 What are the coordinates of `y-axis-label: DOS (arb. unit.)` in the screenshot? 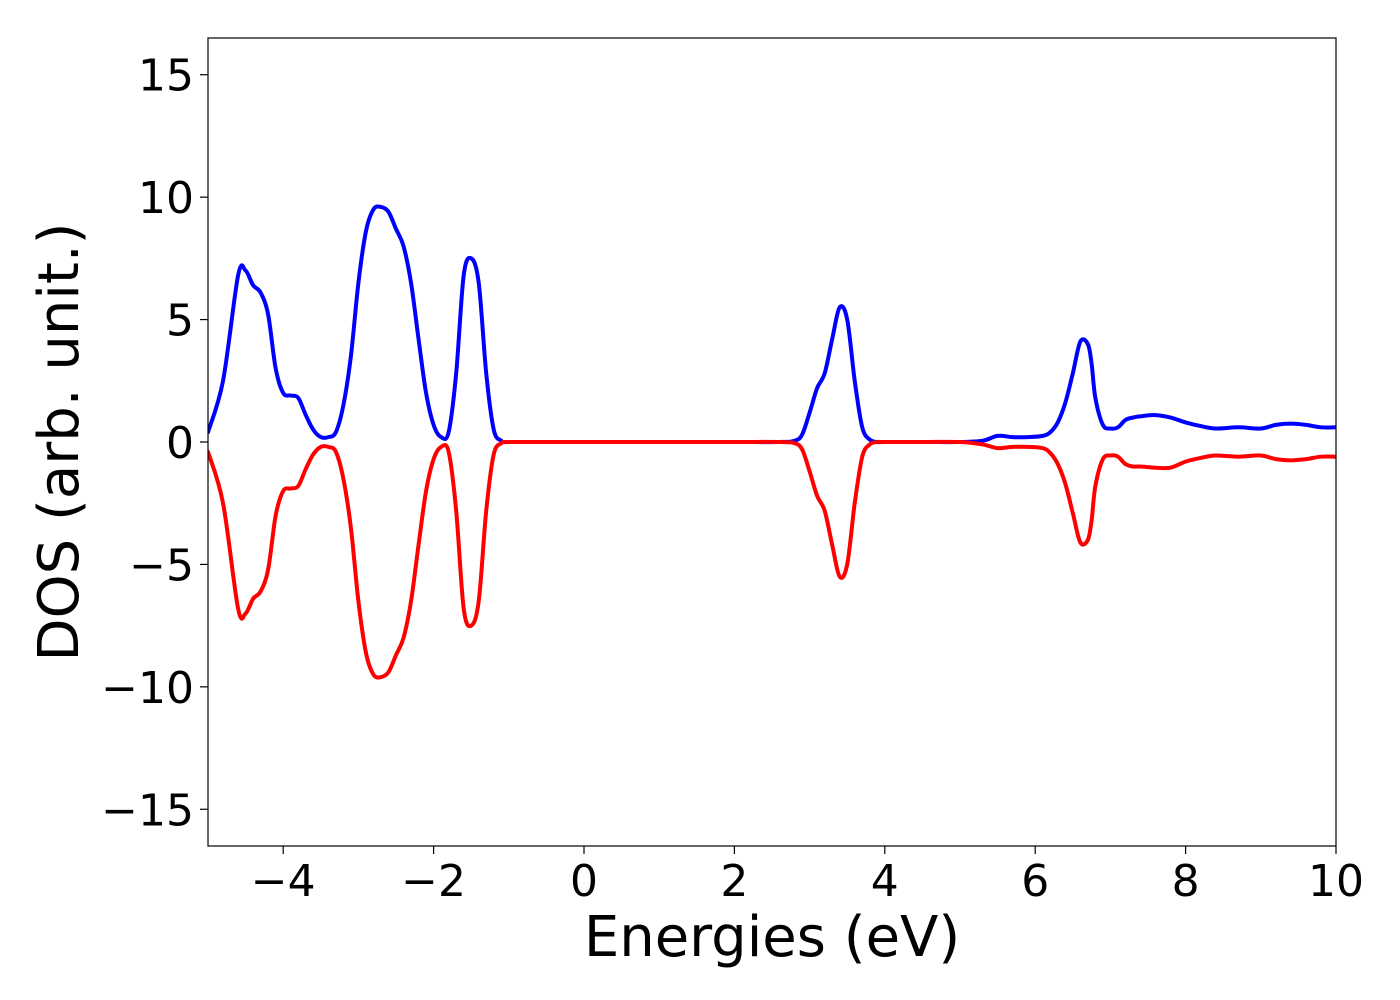 It's located at (59, 441).